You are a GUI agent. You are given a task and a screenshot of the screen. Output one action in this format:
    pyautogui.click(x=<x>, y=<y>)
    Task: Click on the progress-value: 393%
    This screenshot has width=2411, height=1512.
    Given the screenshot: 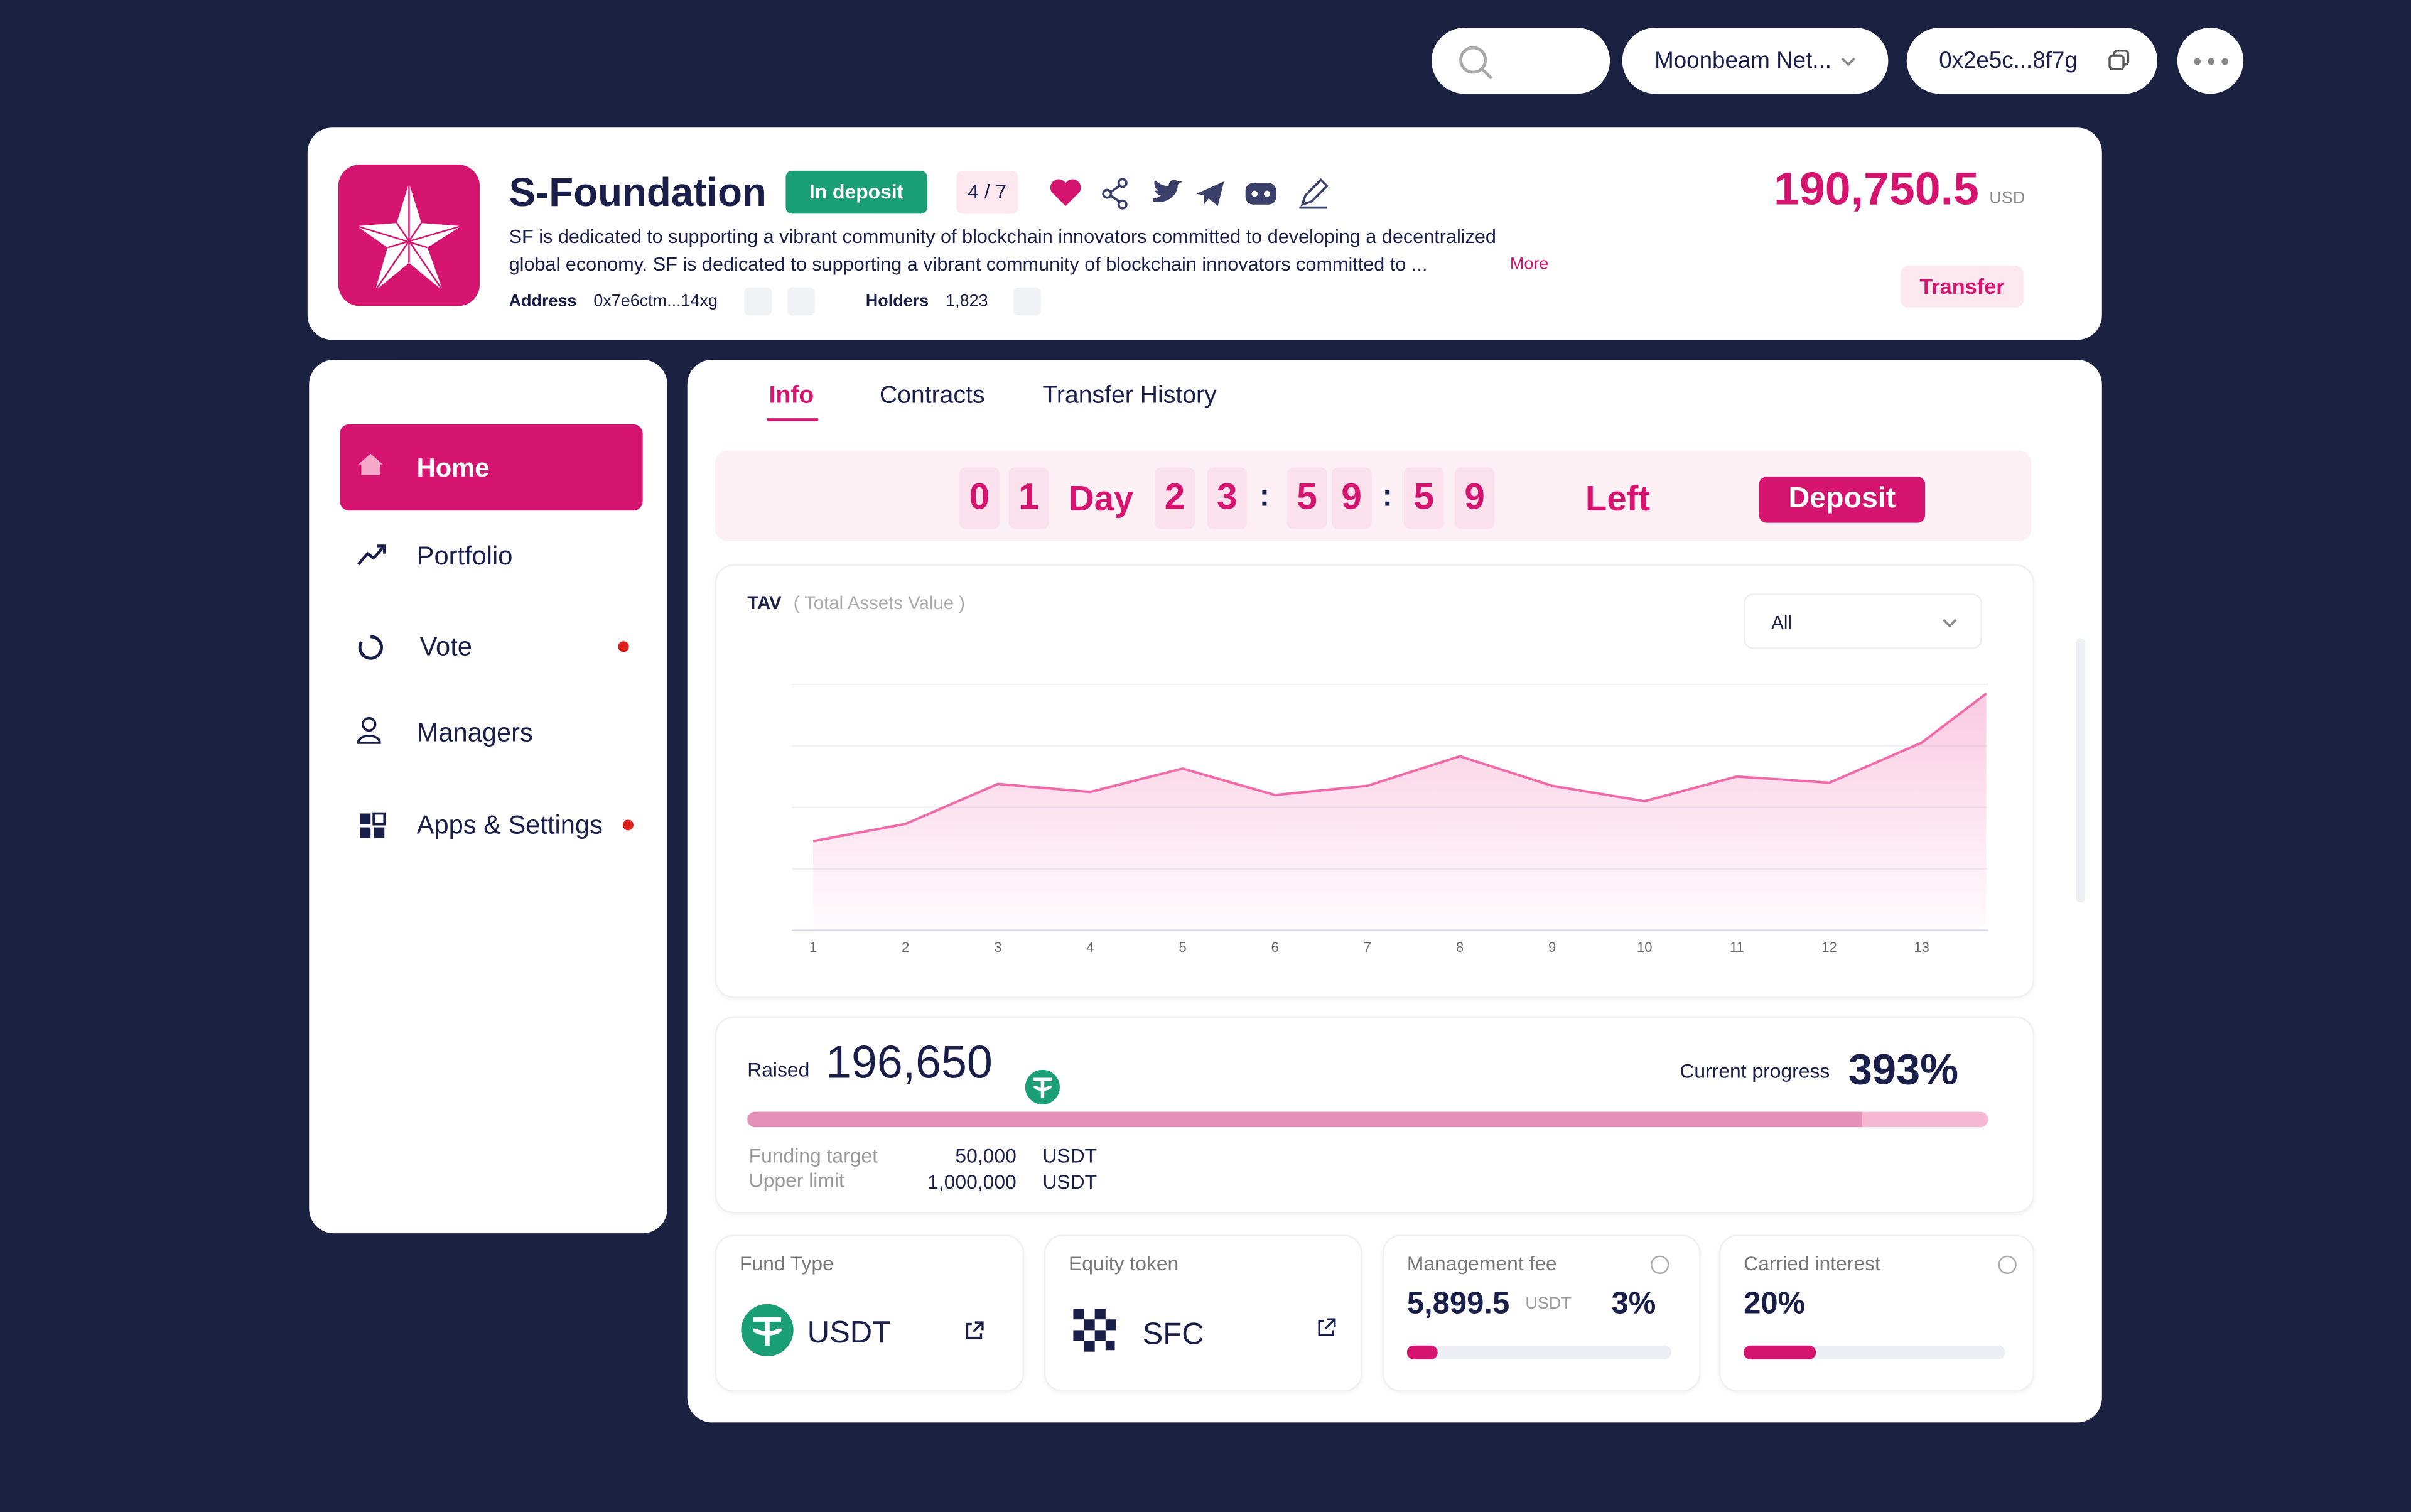 What is the action you would take?
    pyautogui.click(x=1903, y=1069)
    